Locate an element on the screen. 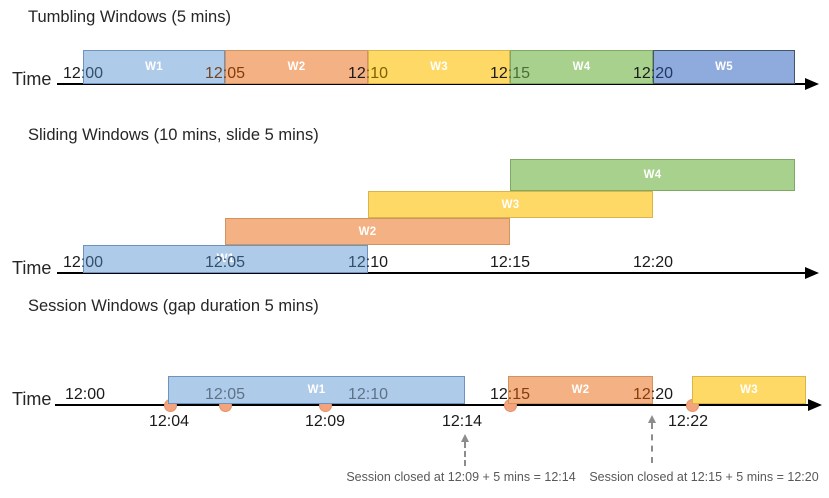 The width and height of the screenshot is (829, 498). tumbling-window-w1: W1 is located at coordinates (154, 67).